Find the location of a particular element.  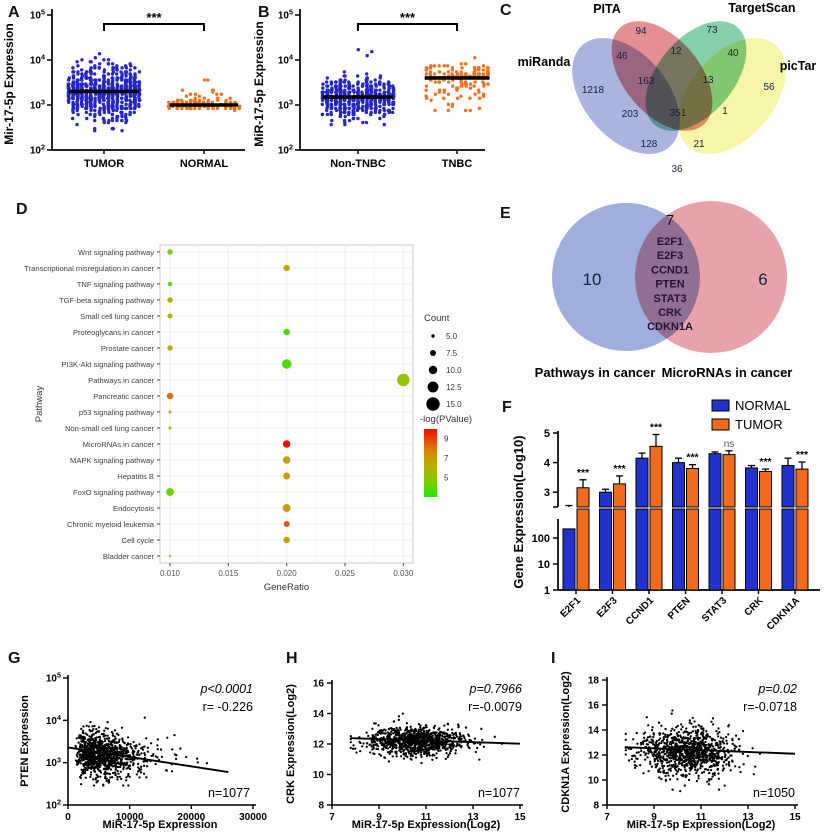

svg-text: 7 is located at coordinates (332, 817).